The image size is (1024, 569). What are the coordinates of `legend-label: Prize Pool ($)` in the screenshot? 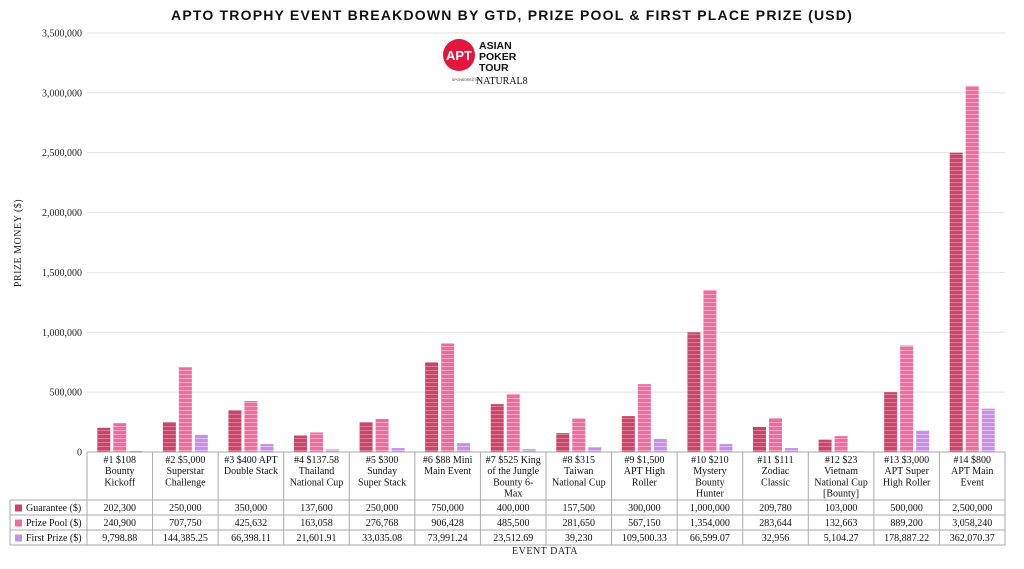 It's located at (54, 523).